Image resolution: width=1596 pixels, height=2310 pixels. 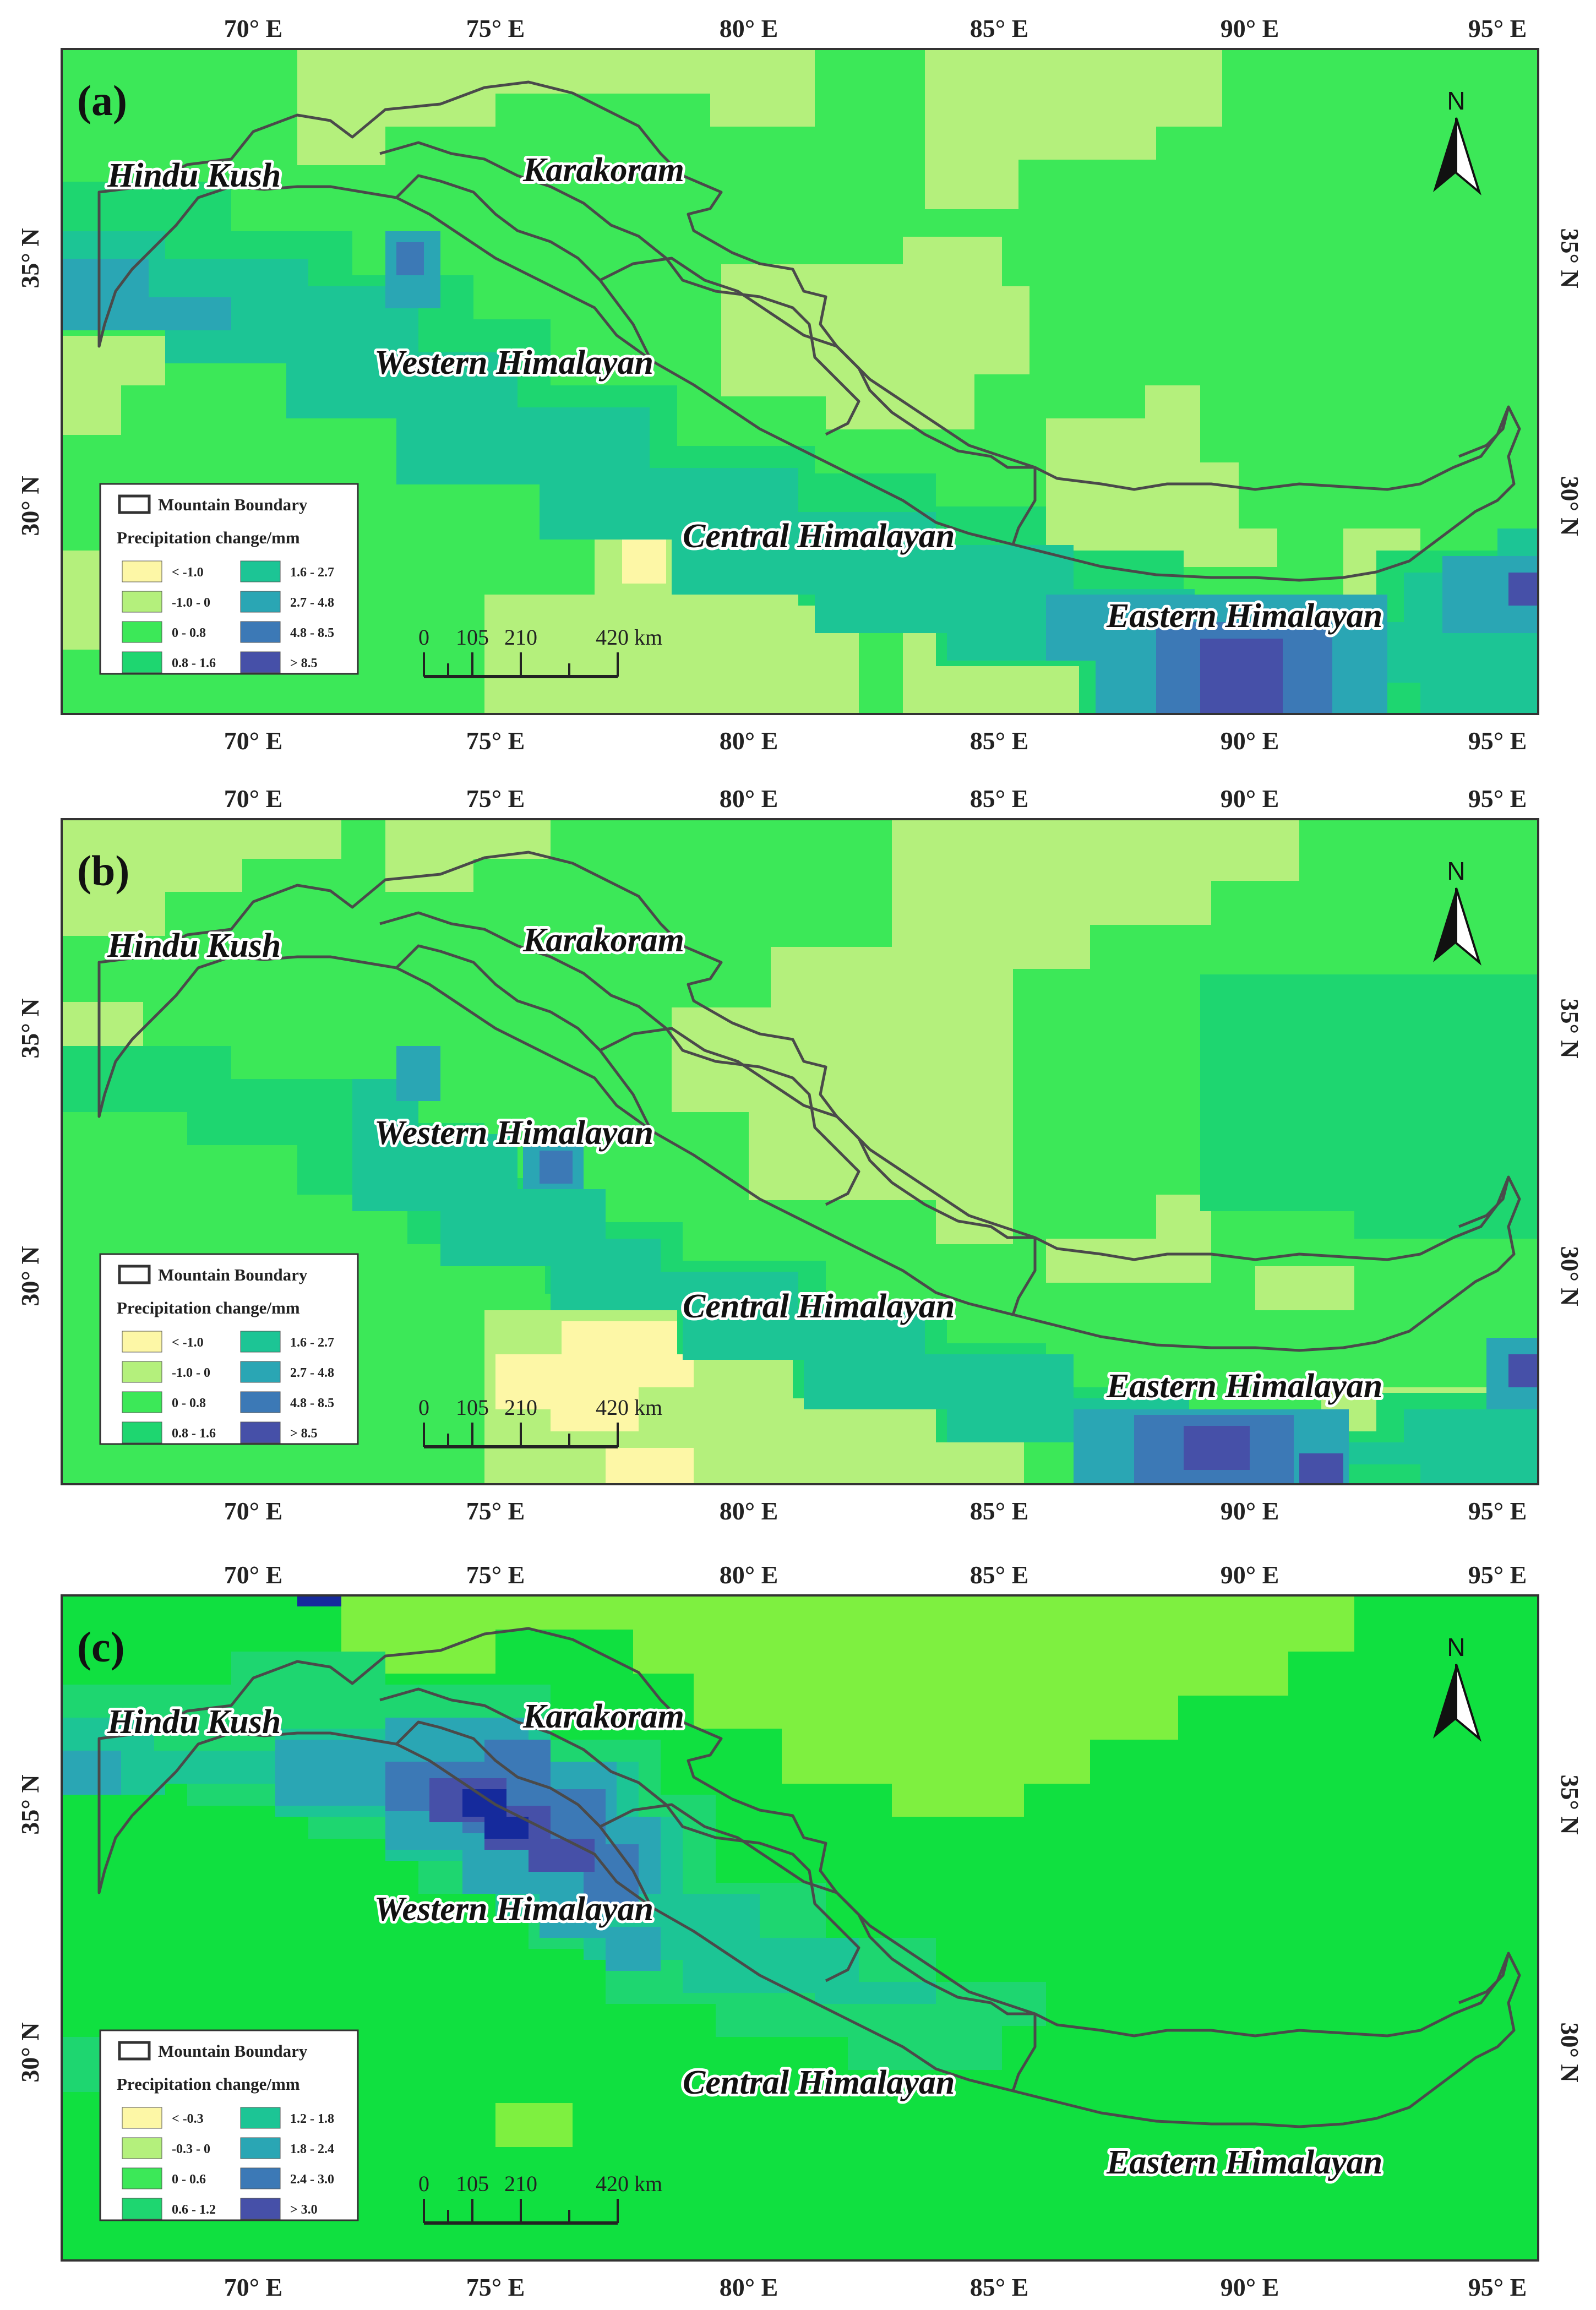 What do you see at coordinates (188, 1343) in the screenshot?
I see `legend-item-label: < -1.0` at bounding box center [188, 1343].